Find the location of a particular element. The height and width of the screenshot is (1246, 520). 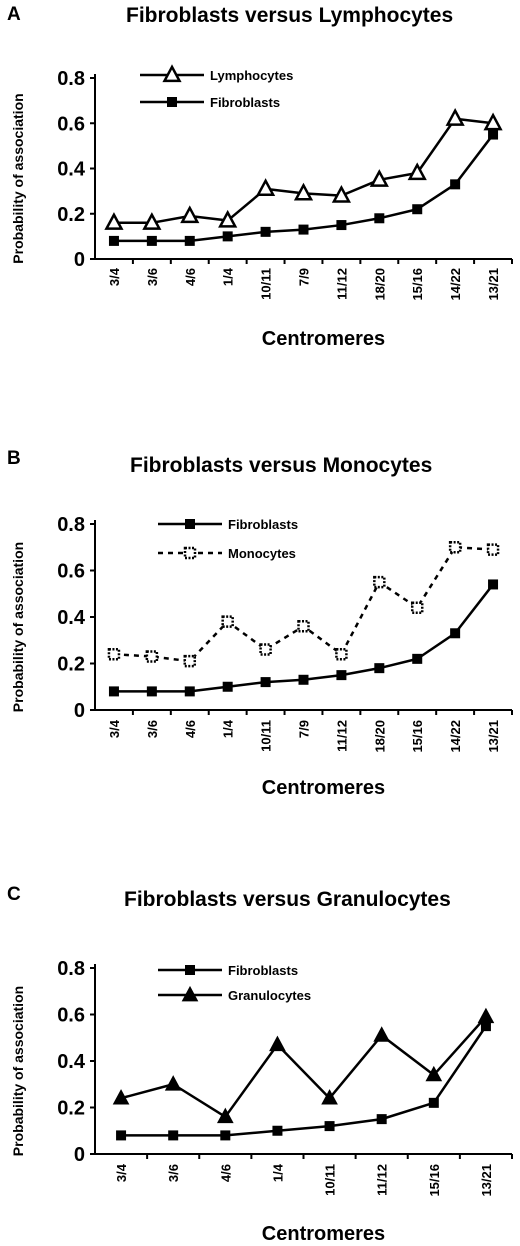

x-tick-label: 18/20 is located at coordinates (379, 284).